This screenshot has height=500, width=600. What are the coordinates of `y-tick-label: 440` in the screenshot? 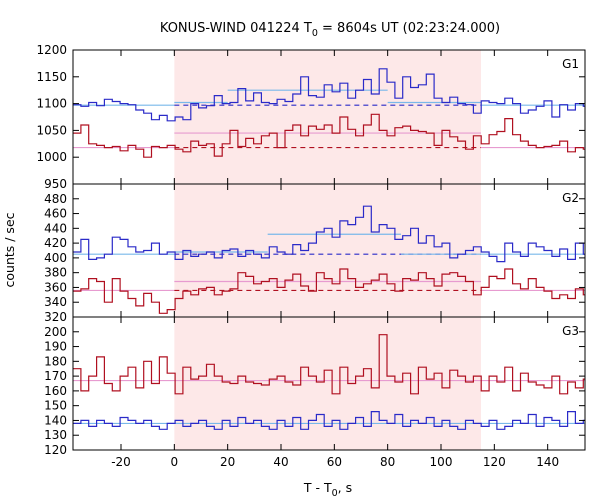 It's located at (55, 228).